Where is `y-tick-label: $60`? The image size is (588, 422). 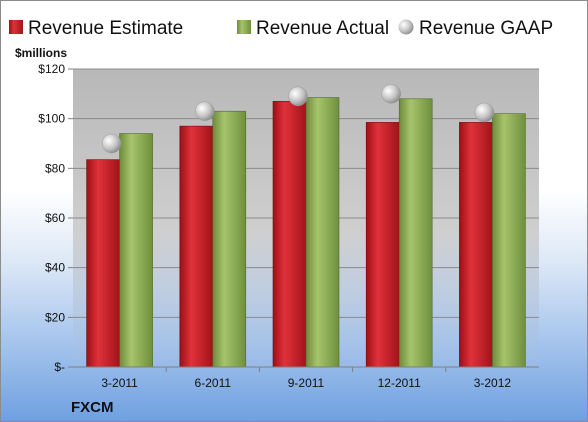 y-tick-label: $60 is located at coordinates (55, 218).